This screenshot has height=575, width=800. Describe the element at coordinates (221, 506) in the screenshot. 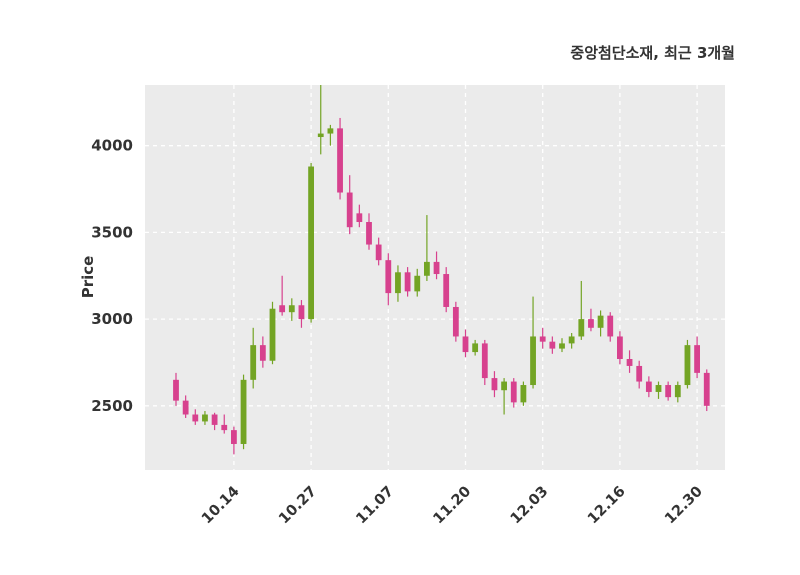

I see `x-tick-label: 10.14` at that location.